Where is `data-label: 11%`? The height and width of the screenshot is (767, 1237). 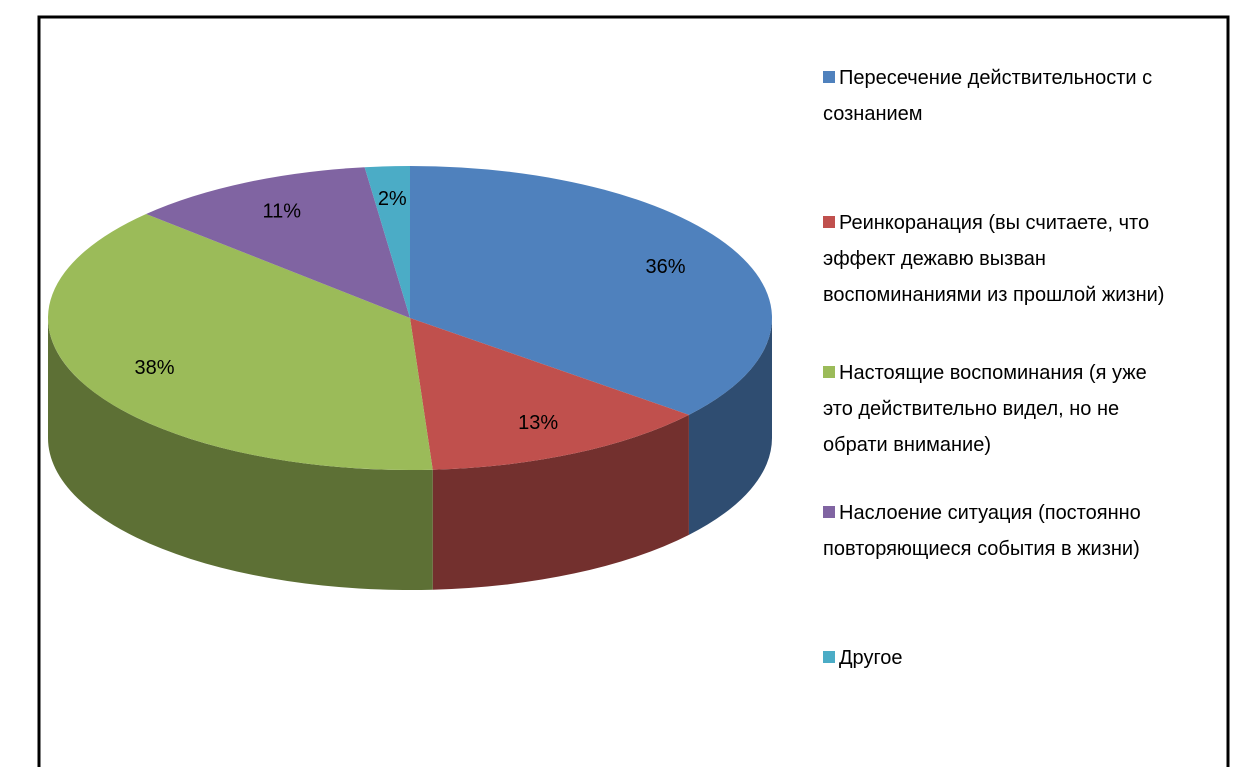 data-label: 11% is located at coordinates (282, 212).